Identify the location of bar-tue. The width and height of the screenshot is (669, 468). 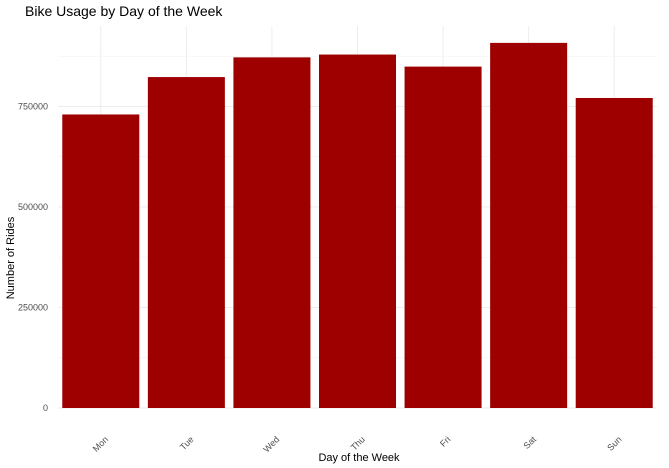
(186, 242).